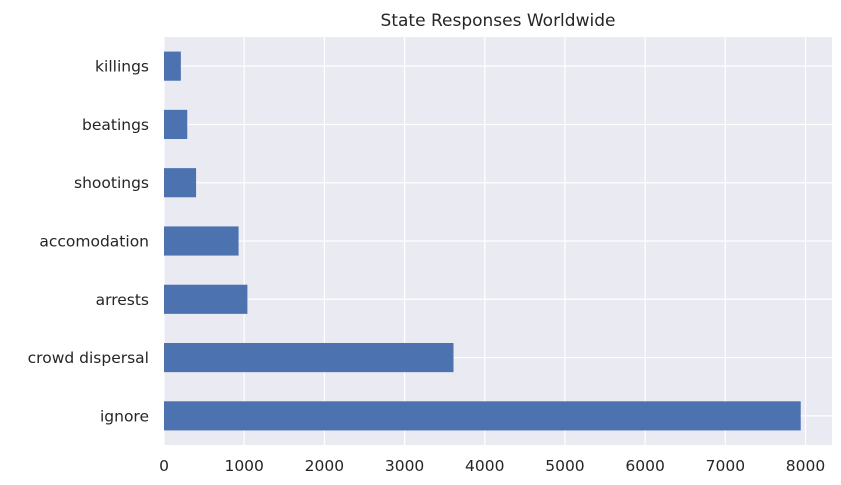  What do you see at coordinates (482, 416) in the screenshot?
I see `bar-ignore` at bounding box center [482, 416].